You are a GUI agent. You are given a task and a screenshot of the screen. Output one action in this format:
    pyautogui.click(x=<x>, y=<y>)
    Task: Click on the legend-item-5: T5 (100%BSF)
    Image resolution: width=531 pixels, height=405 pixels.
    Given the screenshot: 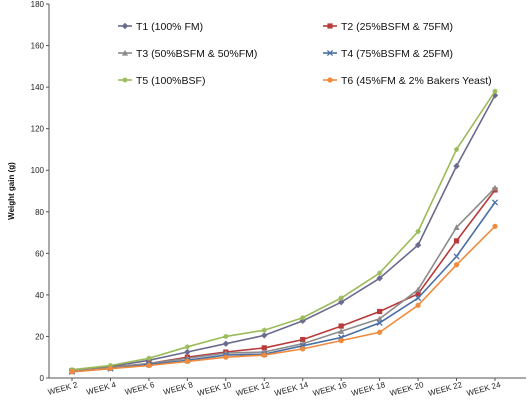 What is the action you would take?
    pyautogui.click(x=161, y=81)
    